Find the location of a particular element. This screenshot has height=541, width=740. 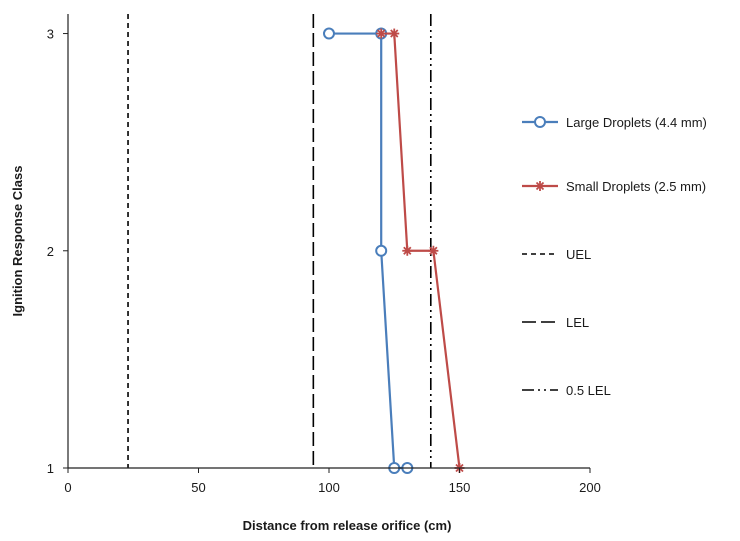

legend-entry: Small Droplets (2.5 mm) is located at coordinates (614, 186).